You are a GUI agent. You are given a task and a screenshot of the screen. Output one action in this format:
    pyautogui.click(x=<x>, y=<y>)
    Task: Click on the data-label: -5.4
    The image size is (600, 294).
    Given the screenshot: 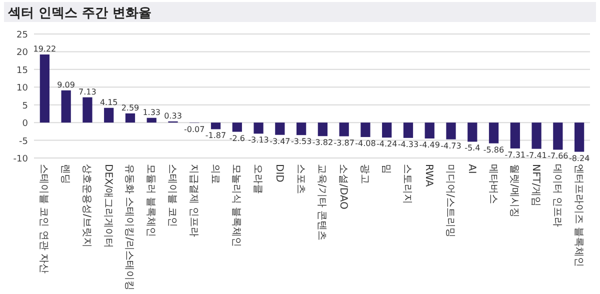 What is the action you would take?
    pyautogui.click(x=472, y=148)
    